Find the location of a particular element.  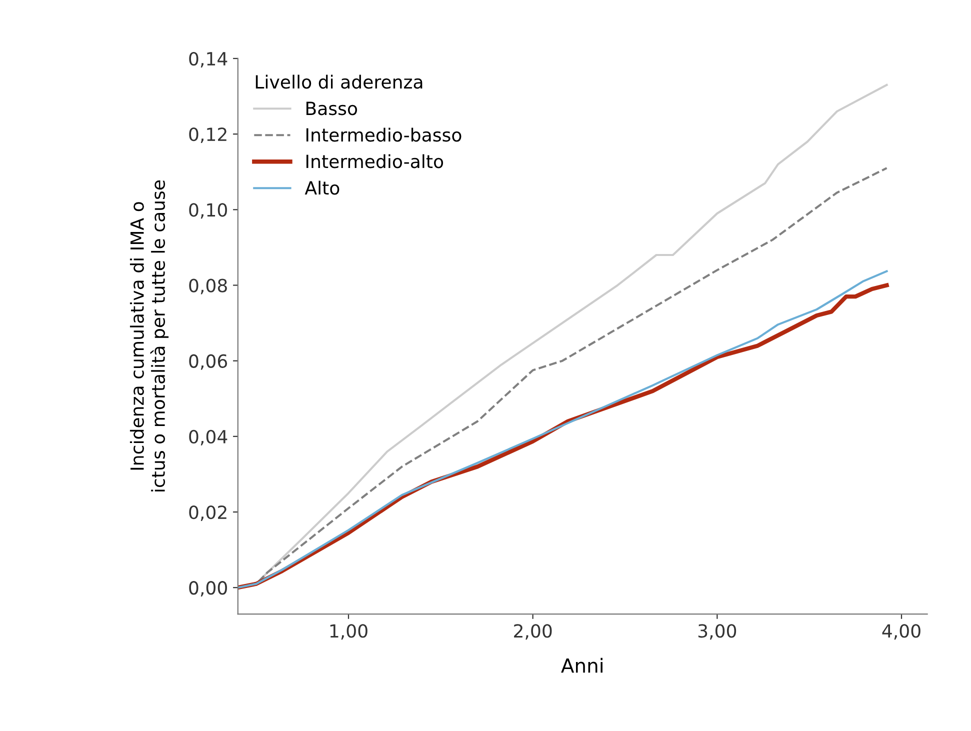

y-tick-label: 0,10 is located at coordinates (208, 211).